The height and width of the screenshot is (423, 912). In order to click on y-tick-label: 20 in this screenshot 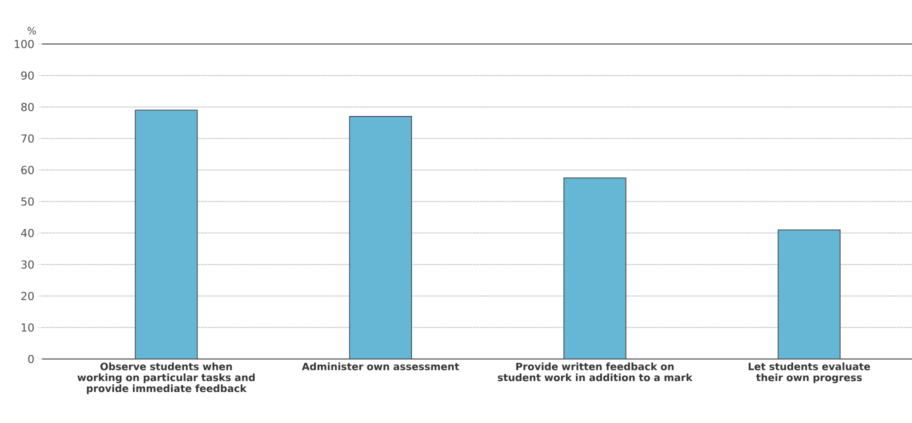, I will do `click(27, 296)`.